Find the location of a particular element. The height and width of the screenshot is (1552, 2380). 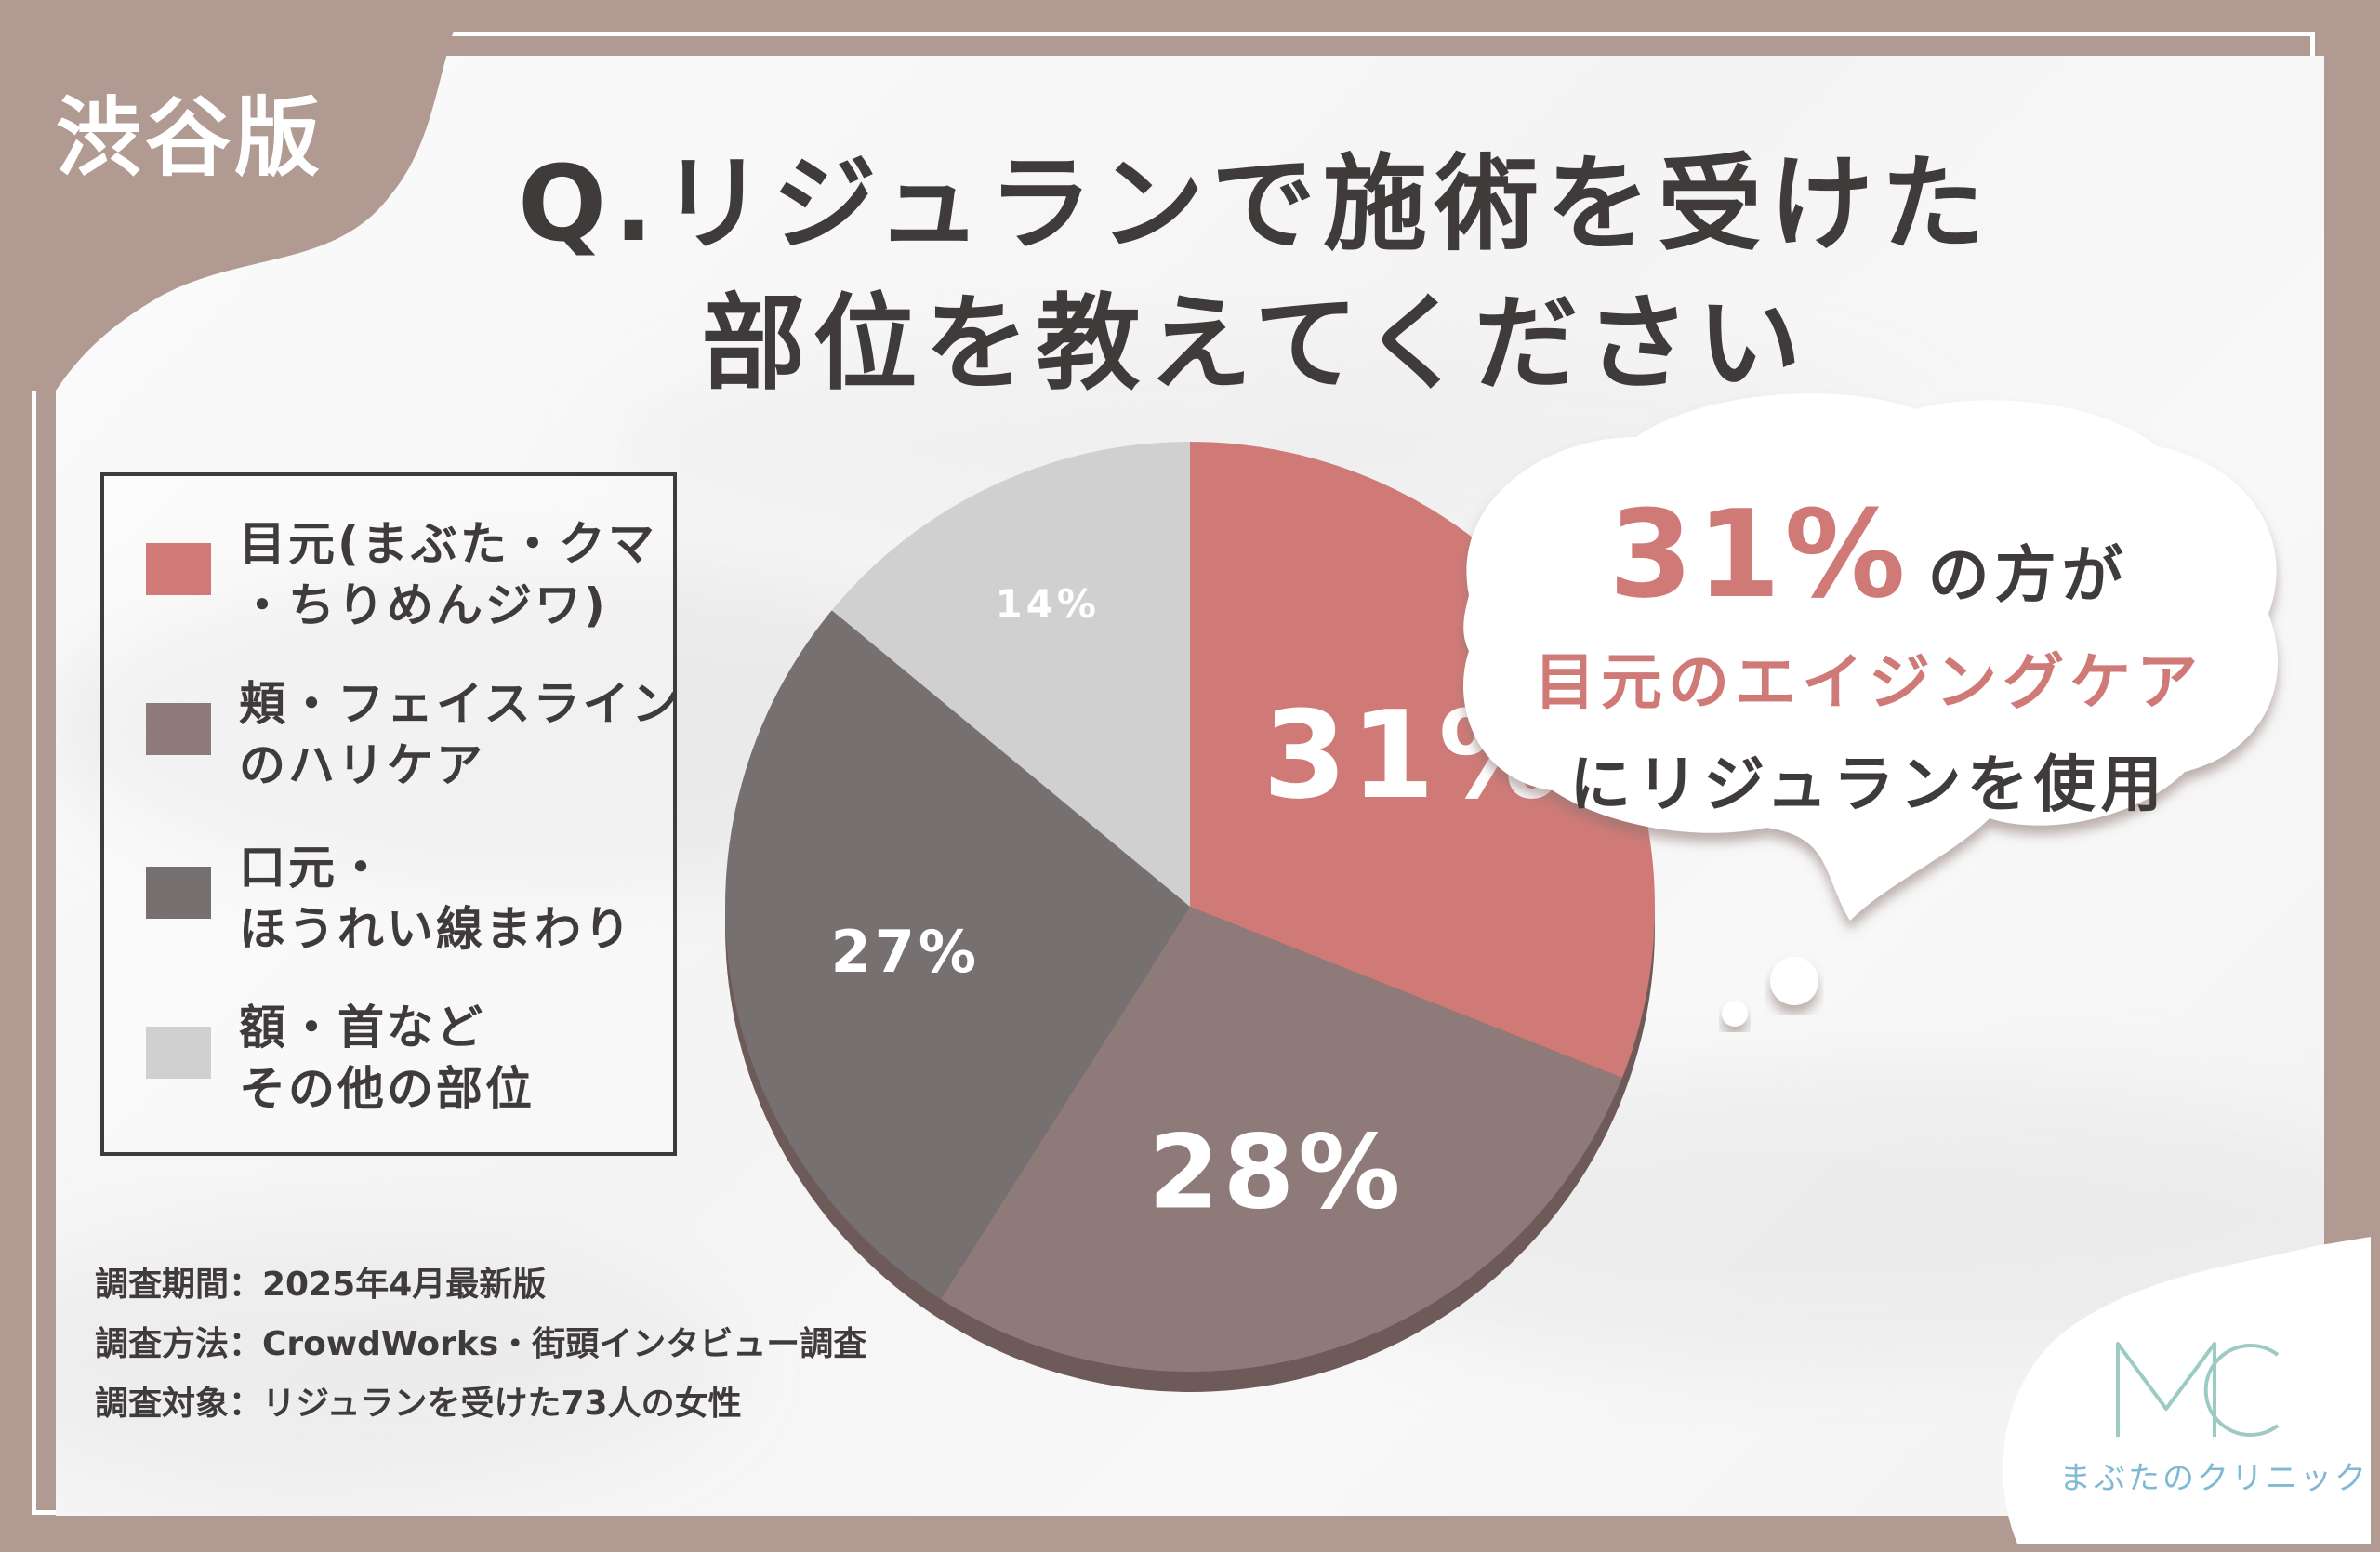

callout-line-1: 31% の方が is located at coordinates (1868, 554).